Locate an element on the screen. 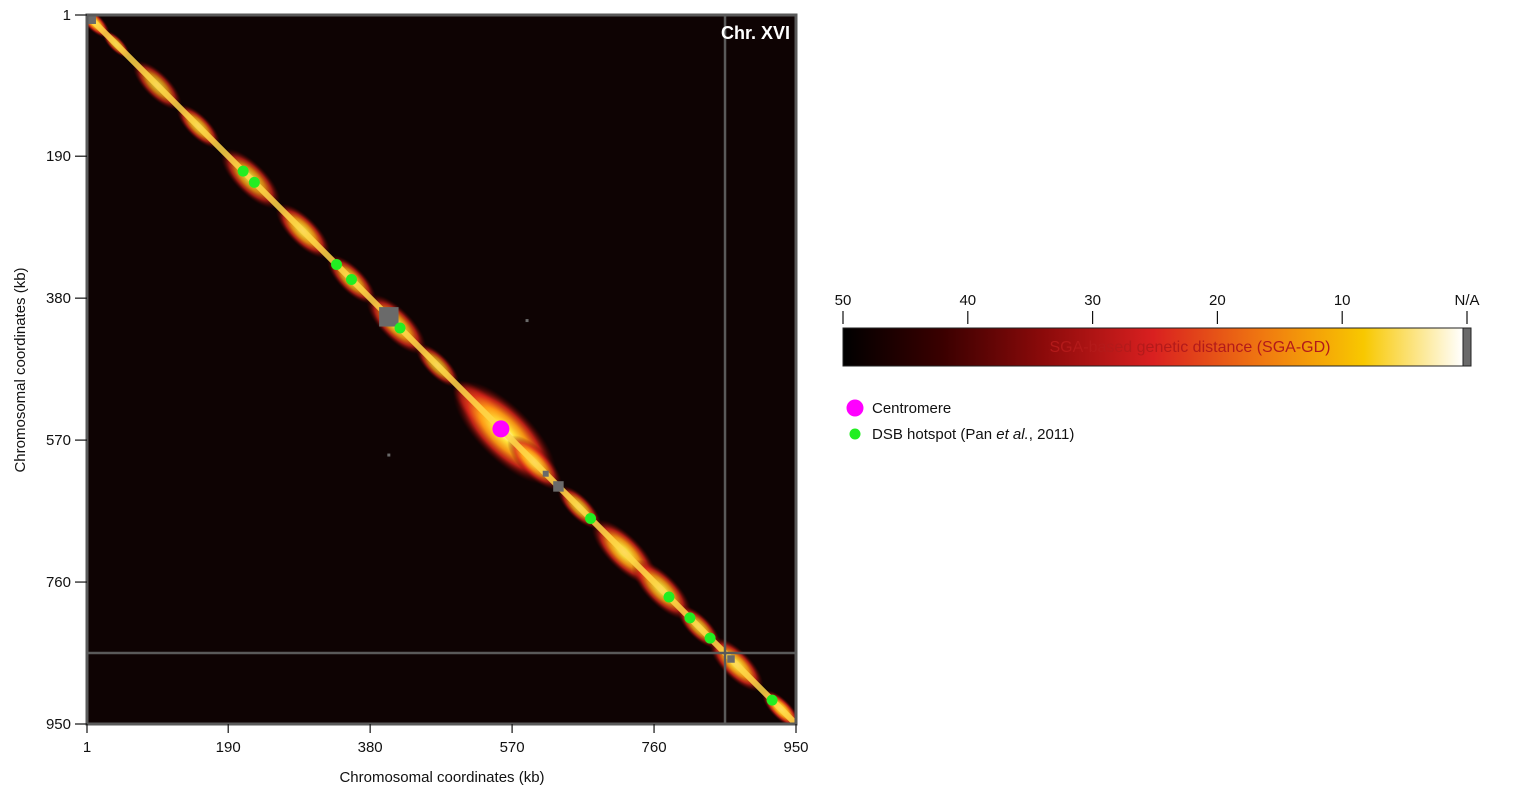  colorbar-gradient is located at coordinates (1153, 347).